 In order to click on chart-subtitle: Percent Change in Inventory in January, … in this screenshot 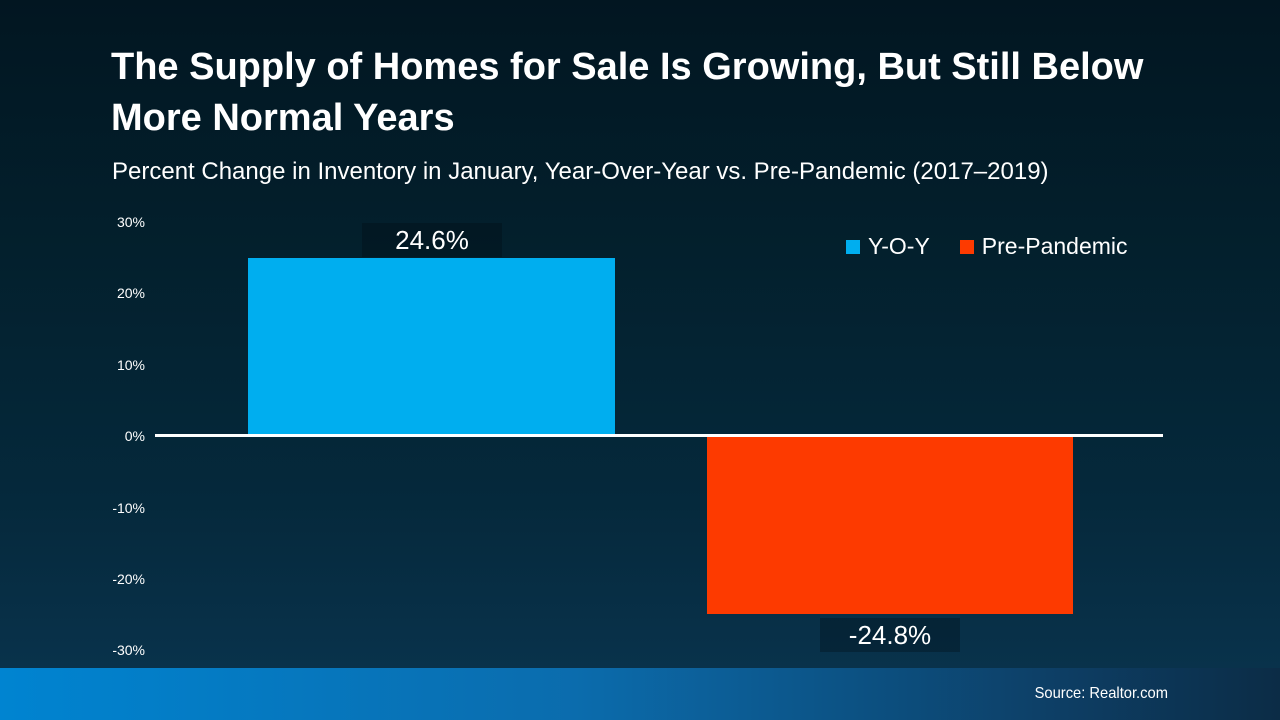, I will do `click(580, 171)`.